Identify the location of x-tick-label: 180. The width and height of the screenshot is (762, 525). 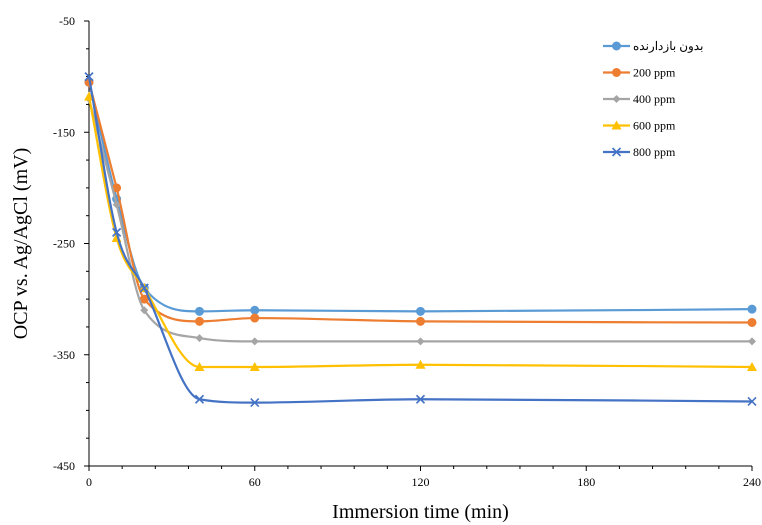
(586, 482).